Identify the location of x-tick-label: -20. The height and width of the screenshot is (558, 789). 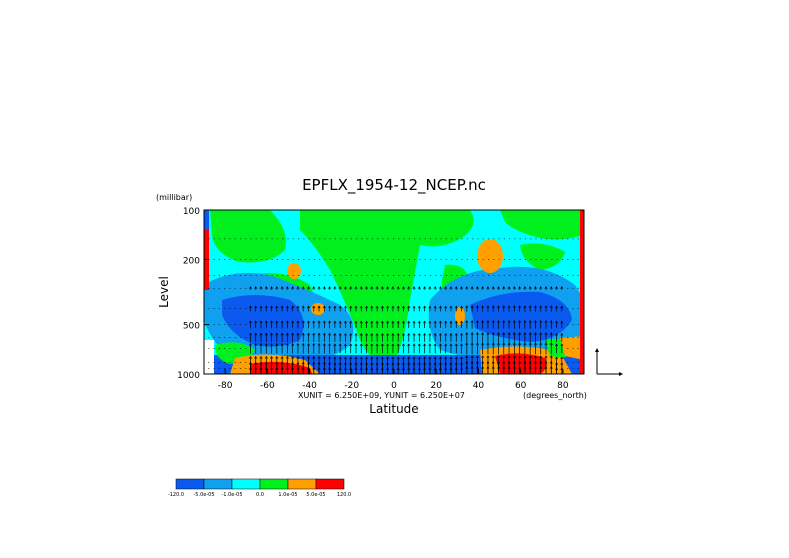
(351, 386).